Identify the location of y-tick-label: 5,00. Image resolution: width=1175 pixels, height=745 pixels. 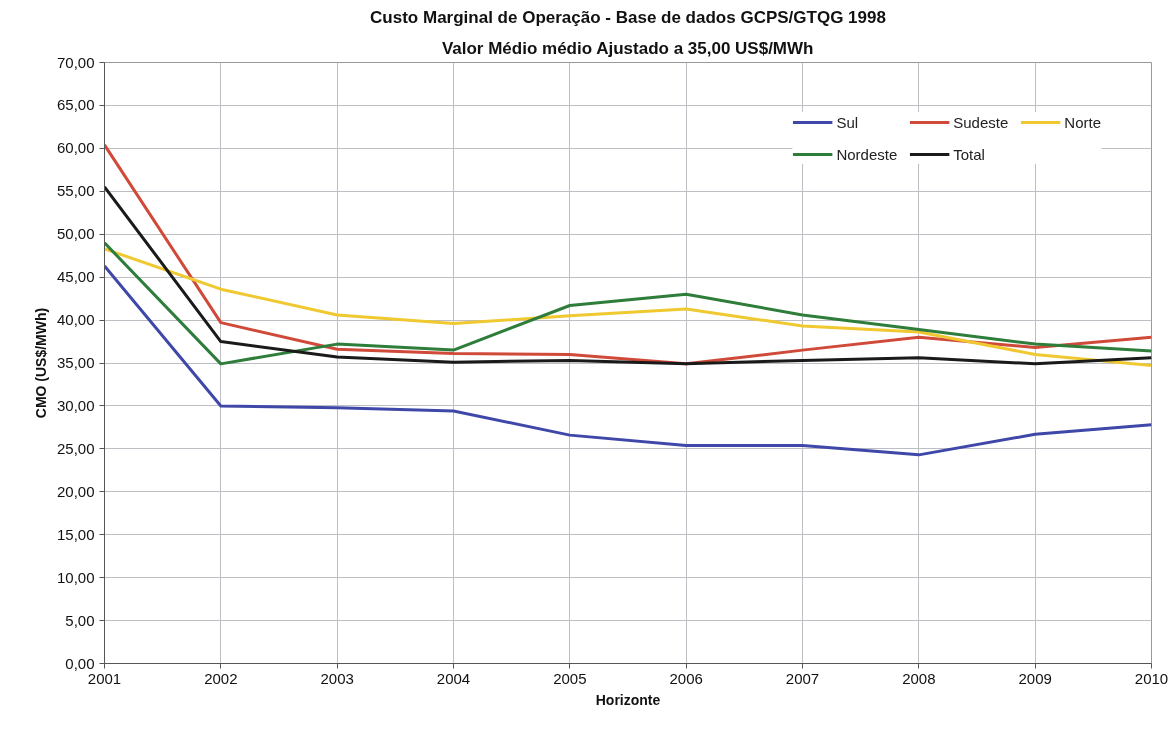
(80, 620).